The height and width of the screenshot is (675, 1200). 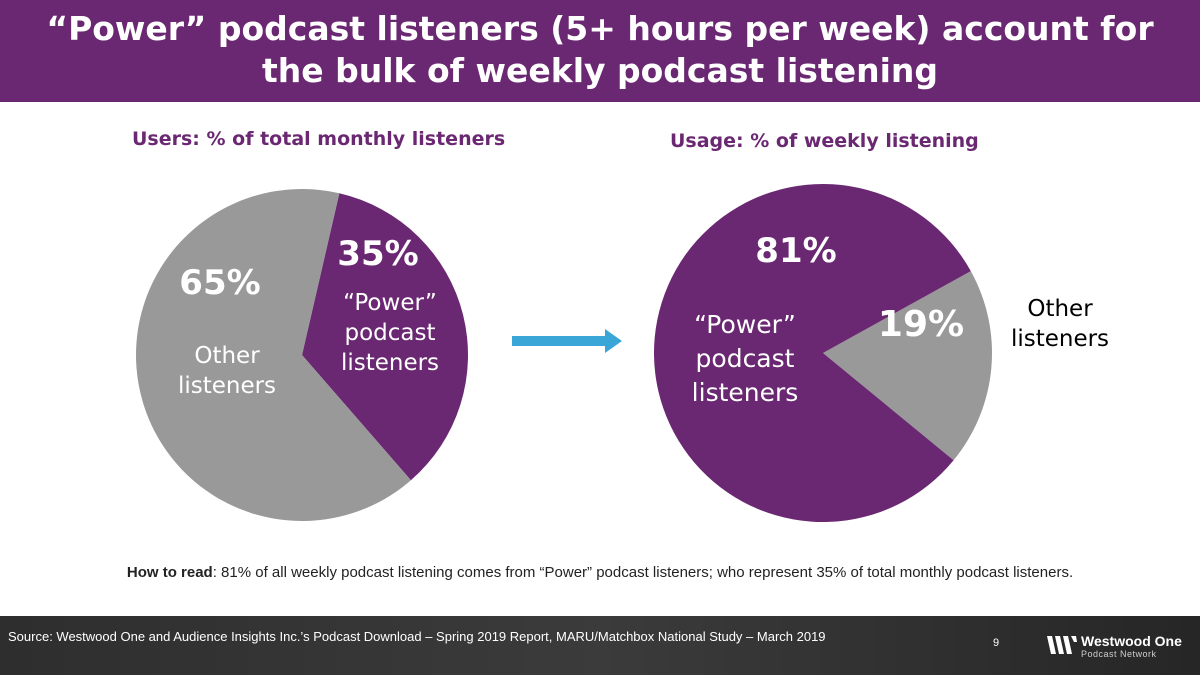 I want to click on chart2-value-label-2: 81%, so click(x=795, y=251).